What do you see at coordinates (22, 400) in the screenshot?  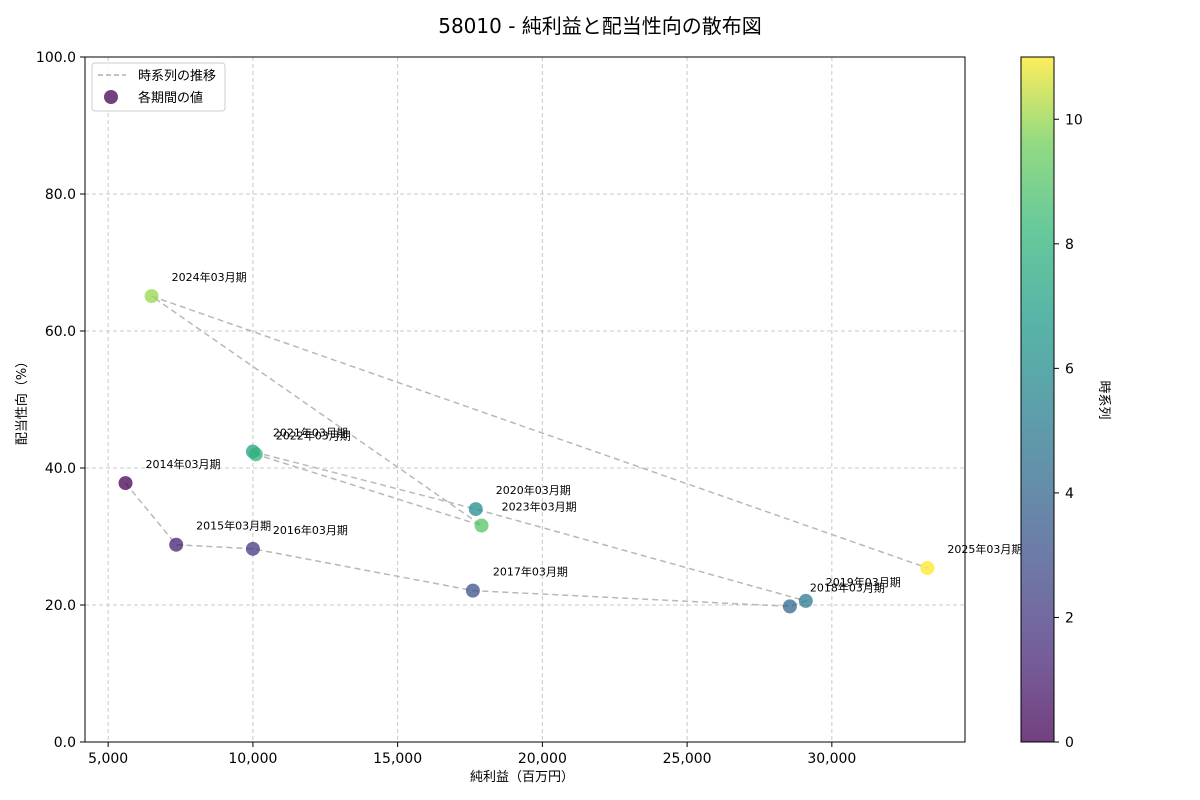 I see `y-axis-label: 配当性向（%）` at bounding box center [22, 400].